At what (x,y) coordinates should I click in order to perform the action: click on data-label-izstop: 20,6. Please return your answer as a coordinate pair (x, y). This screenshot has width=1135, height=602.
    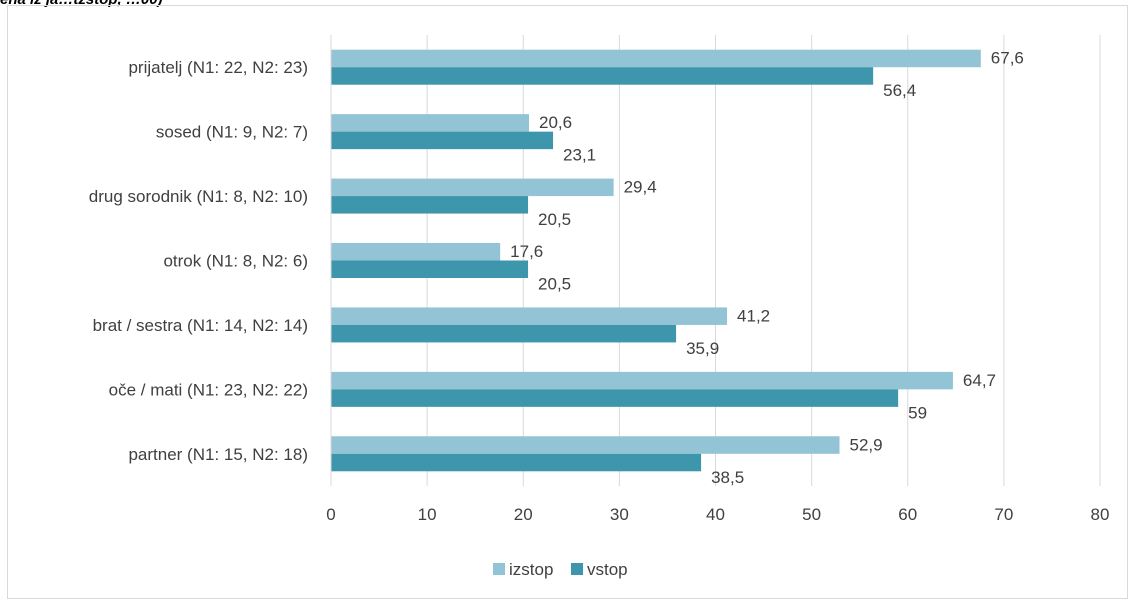
    Looking at the image, I should click on (555, 122).